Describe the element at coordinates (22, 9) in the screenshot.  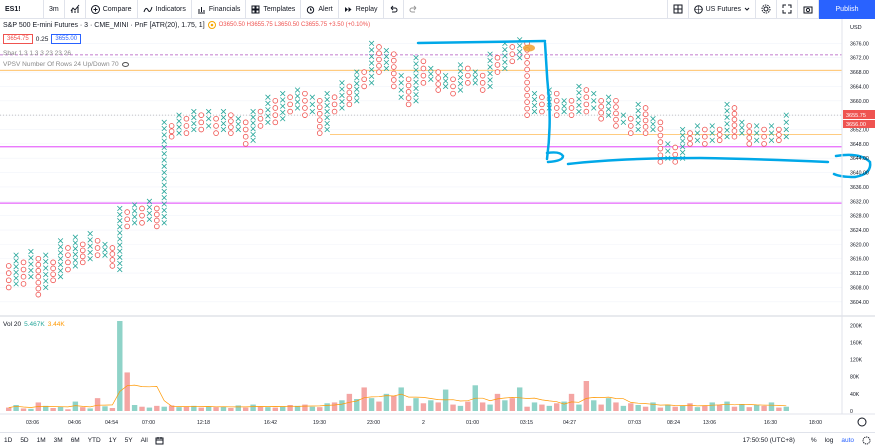
I see `symbol-search: ES1!` at that location.